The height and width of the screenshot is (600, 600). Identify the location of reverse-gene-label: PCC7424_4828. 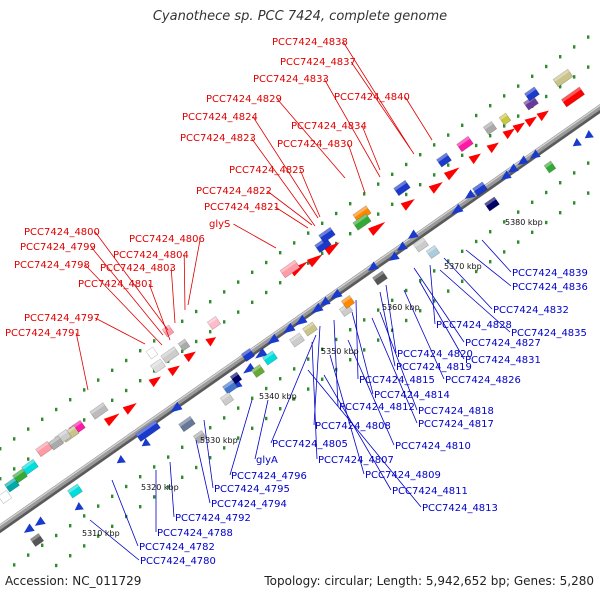
(474, 325).